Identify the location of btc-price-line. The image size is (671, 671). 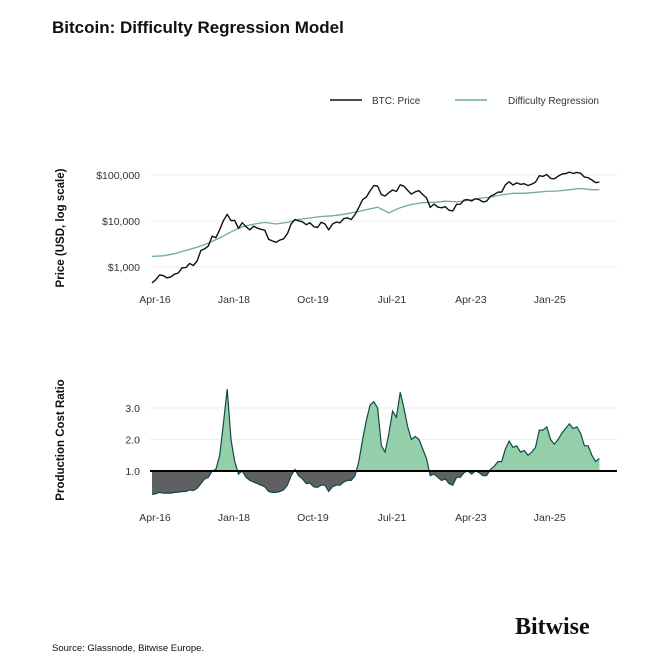
(375, 227).